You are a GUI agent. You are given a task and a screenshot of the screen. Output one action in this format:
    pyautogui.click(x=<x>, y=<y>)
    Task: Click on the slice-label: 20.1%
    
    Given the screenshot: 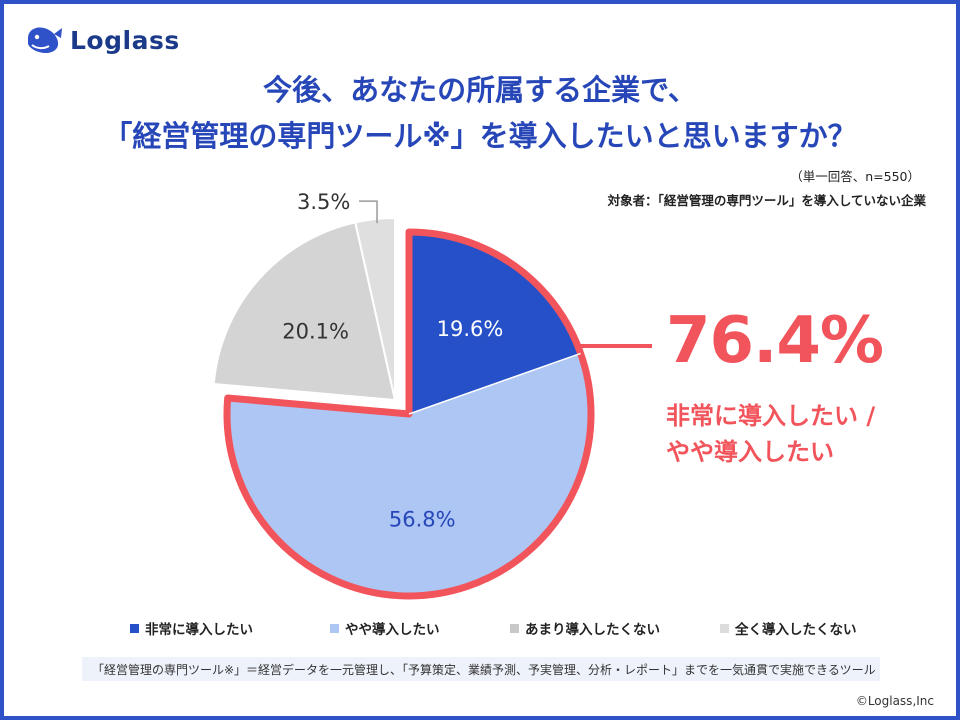 What is the action you would take?
    pyautogui.click(x=315, y=331)
    